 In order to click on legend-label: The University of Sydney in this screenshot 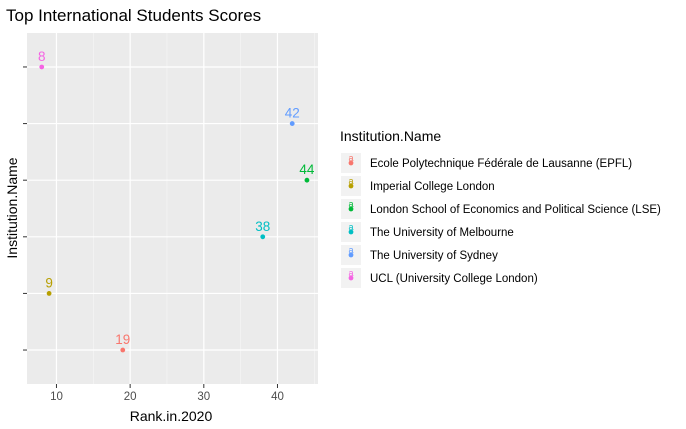, I will do `click(434, 256)`.